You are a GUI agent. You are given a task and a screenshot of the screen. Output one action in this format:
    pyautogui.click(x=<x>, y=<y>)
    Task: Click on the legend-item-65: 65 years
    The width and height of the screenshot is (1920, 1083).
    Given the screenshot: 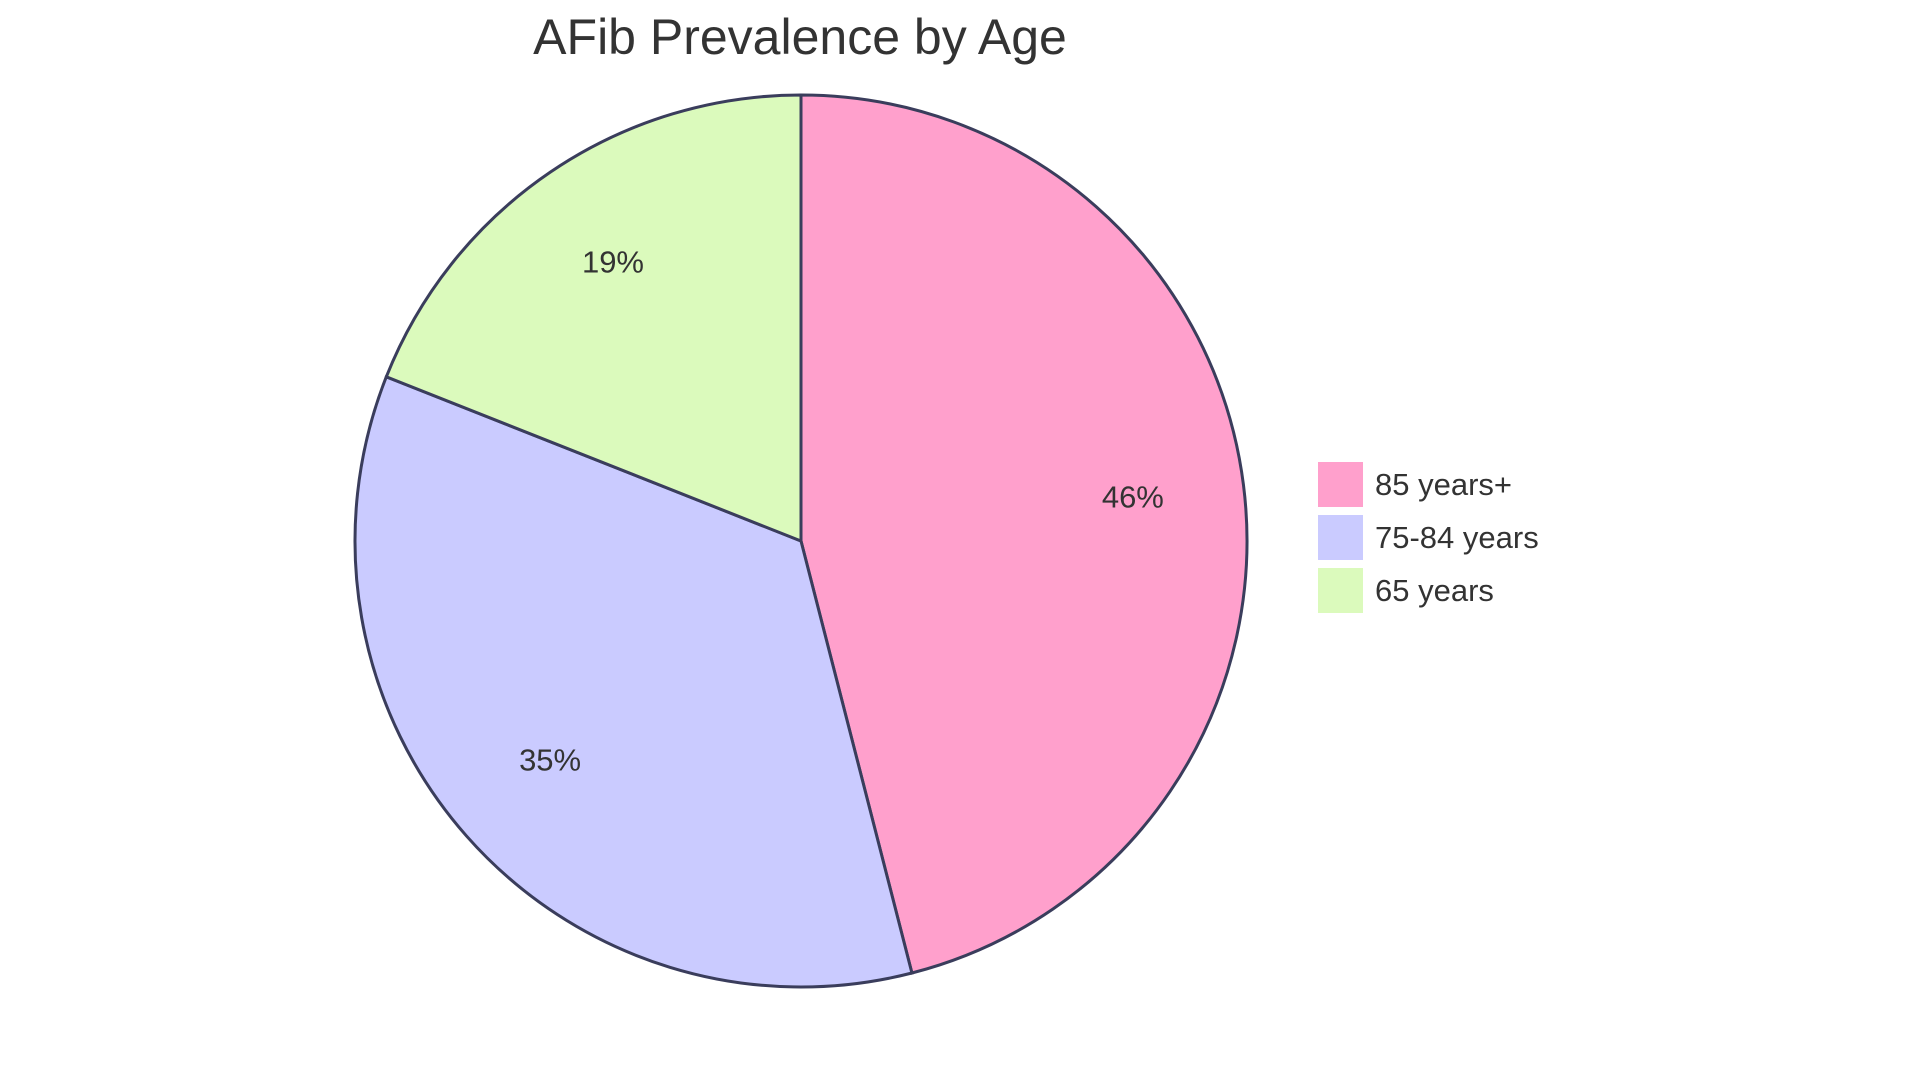 What is the action you would take?
    pyautogui.click(x=1428, y=590)
    